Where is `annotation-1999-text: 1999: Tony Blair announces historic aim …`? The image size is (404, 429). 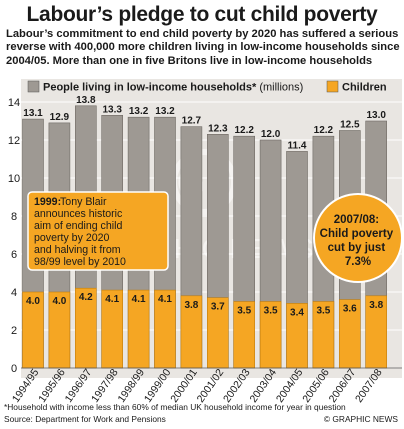
annotation-1999-text: 1999: Tony Blair announces historic aim … is located at coordinates (80, 232).